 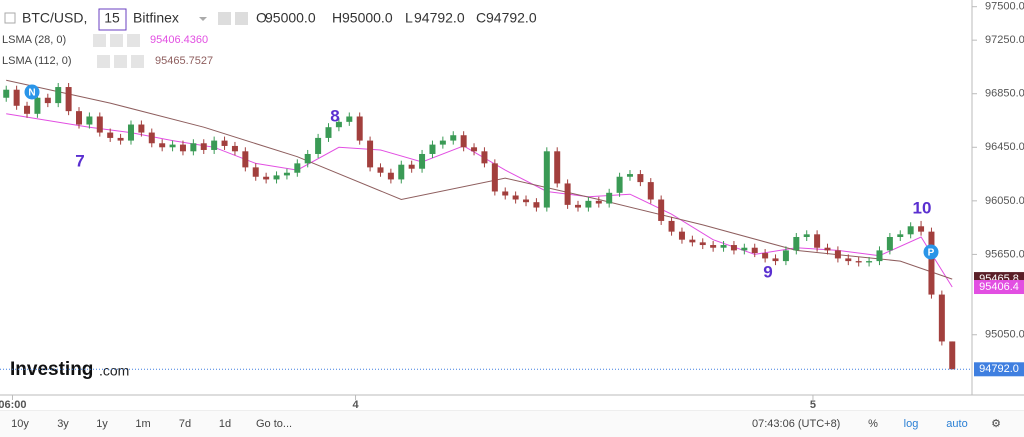 I want to click on price-badge, so click(x=999, y=287).